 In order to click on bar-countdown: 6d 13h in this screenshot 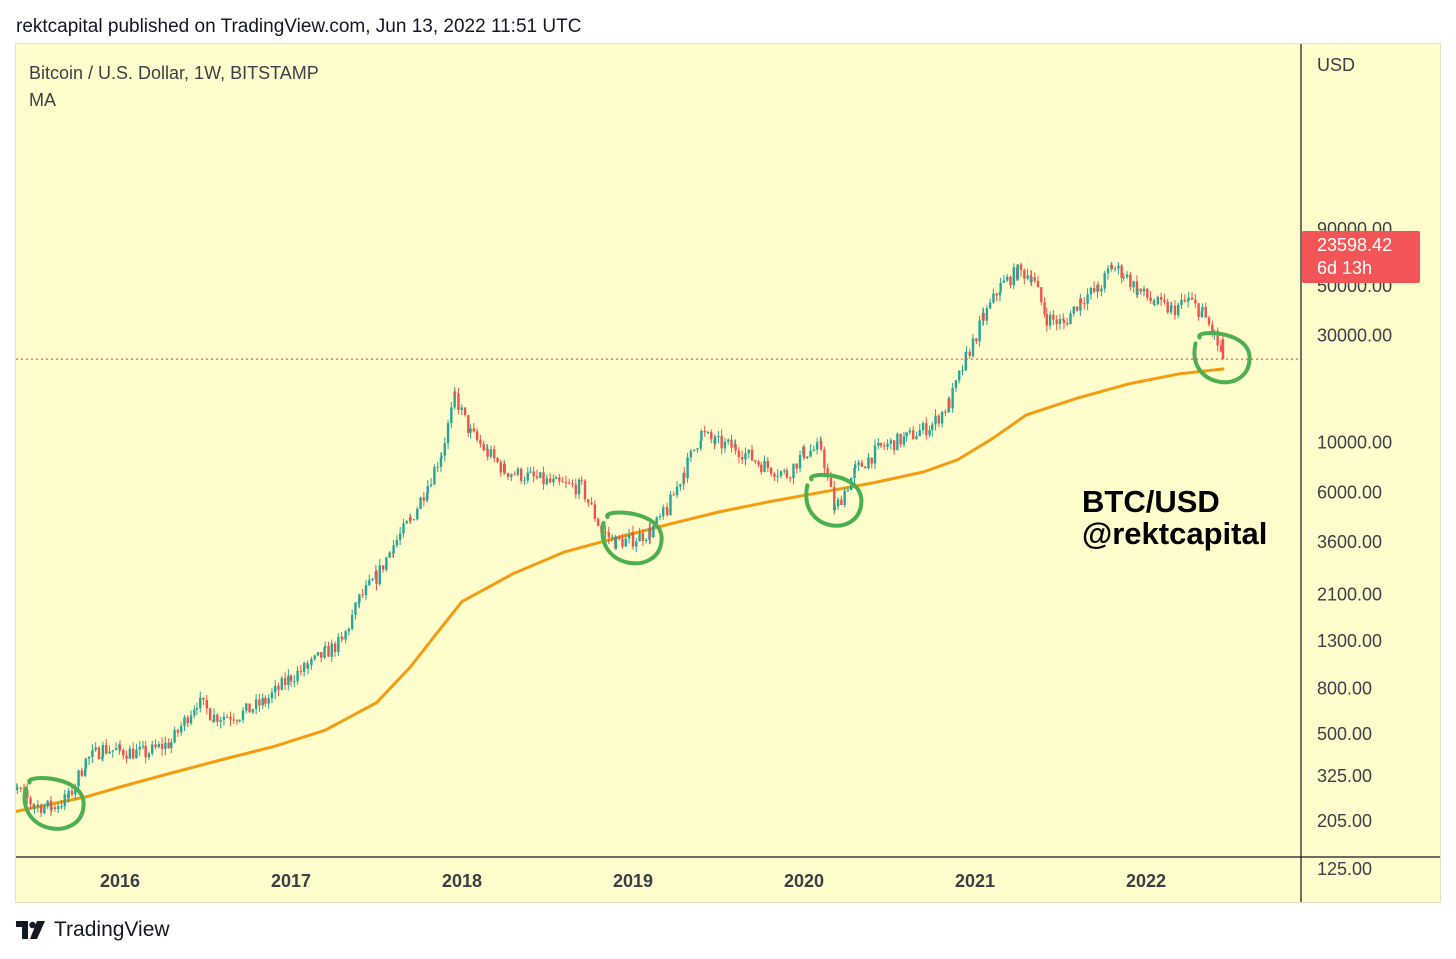, I will do `click(1345, 268)`.